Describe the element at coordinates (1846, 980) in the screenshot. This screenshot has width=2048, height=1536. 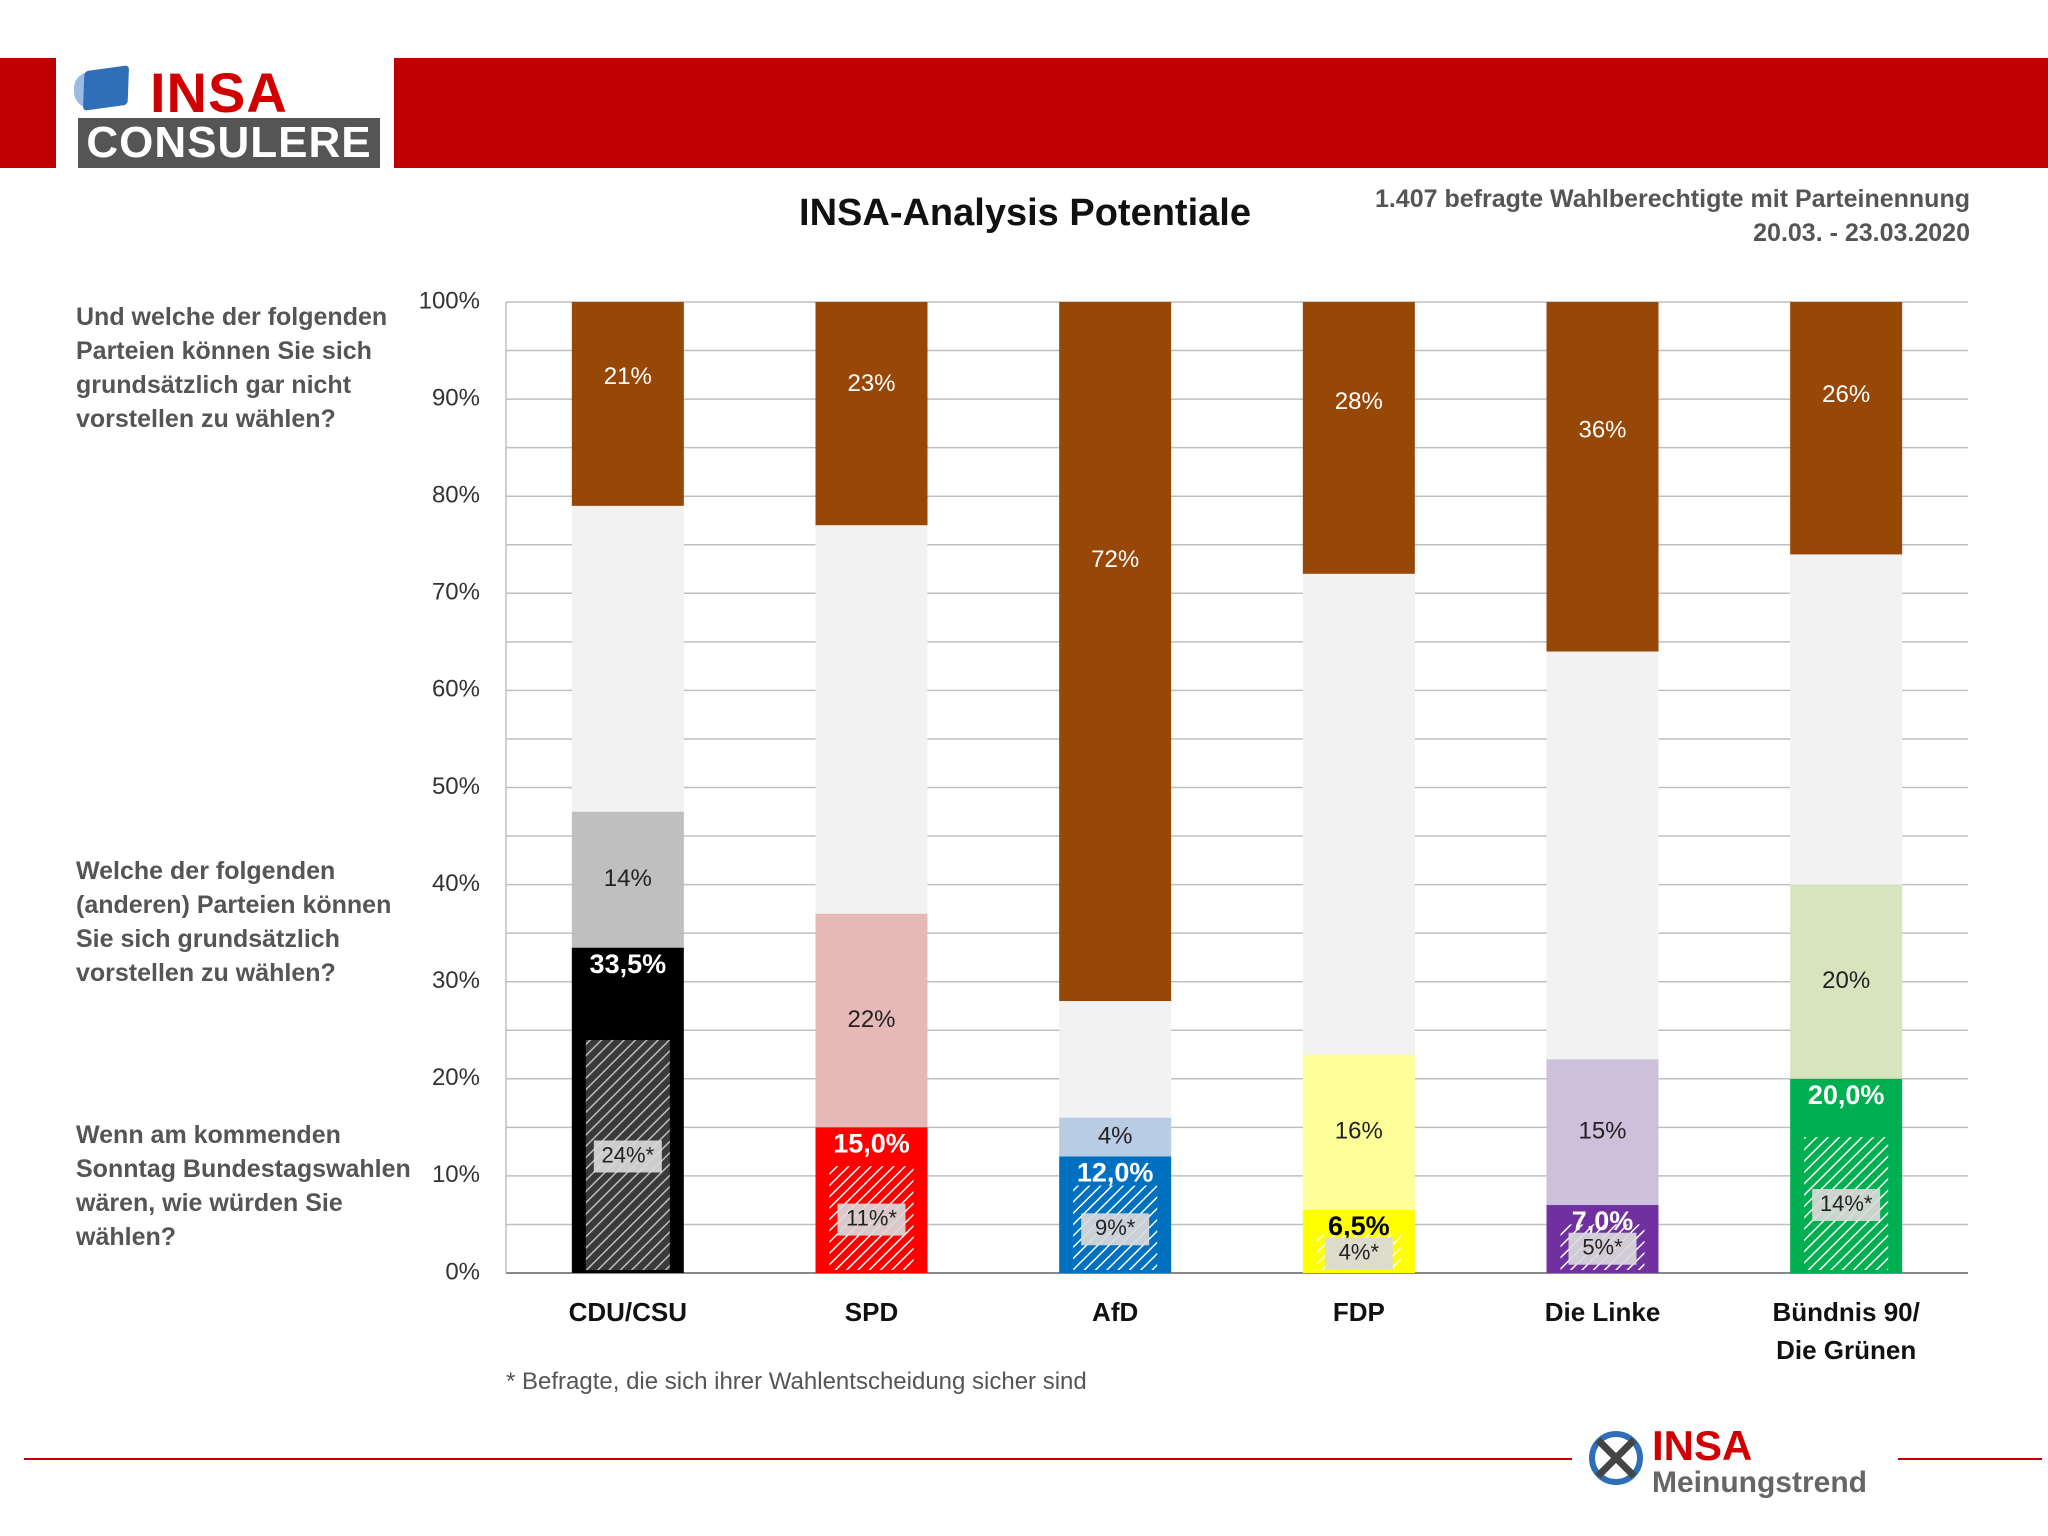
I see `label-potential: 20%` at that location.